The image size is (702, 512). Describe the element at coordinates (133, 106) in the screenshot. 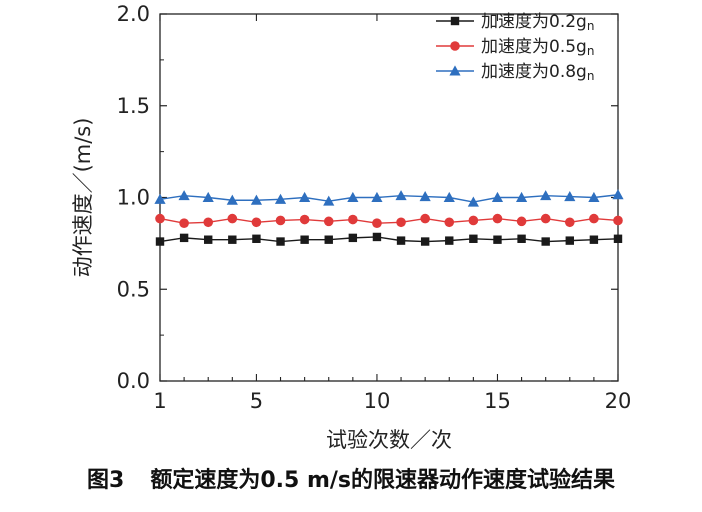

I see `y-tick-label: 1.5` at that location.